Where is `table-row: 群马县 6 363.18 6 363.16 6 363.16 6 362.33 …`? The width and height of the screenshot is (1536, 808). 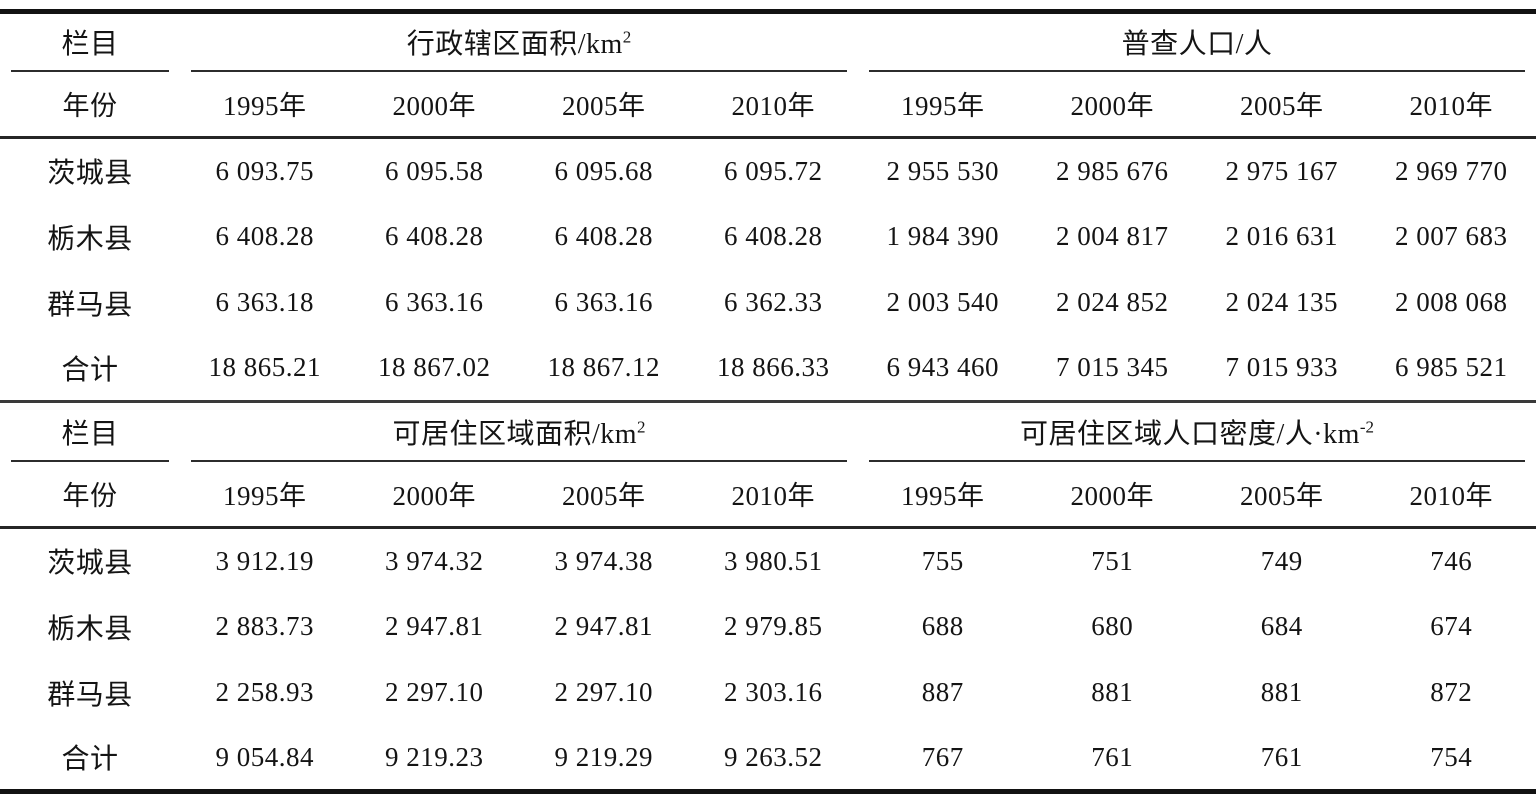
table-row: 群马县 6 363.18 6 363.16 6 363.16 6 362.33 … is located at coordinates (768, 303).